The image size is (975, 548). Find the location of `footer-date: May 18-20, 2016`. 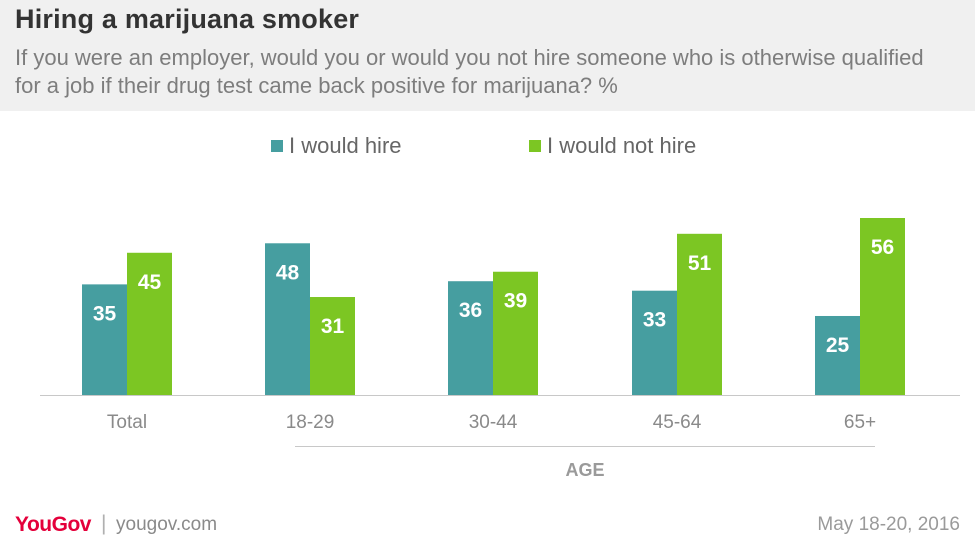

footer-date: May 18-20, 2016 is located at coordinates (888, 524).